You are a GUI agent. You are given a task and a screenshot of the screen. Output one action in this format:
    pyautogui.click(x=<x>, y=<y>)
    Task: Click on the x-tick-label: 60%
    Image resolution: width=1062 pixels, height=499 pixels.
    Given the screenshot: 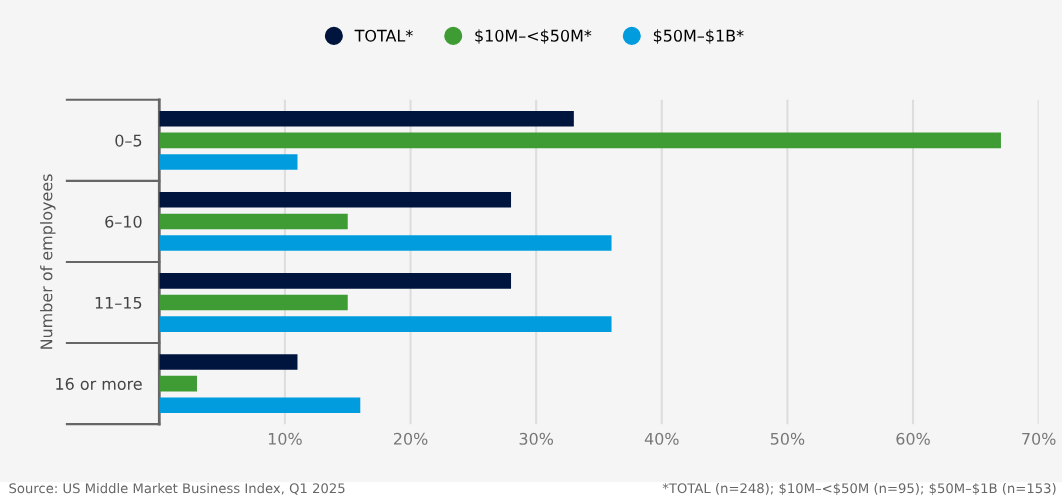 What is the action you would take?
    pyautogui.click(x=913, y=438)
    